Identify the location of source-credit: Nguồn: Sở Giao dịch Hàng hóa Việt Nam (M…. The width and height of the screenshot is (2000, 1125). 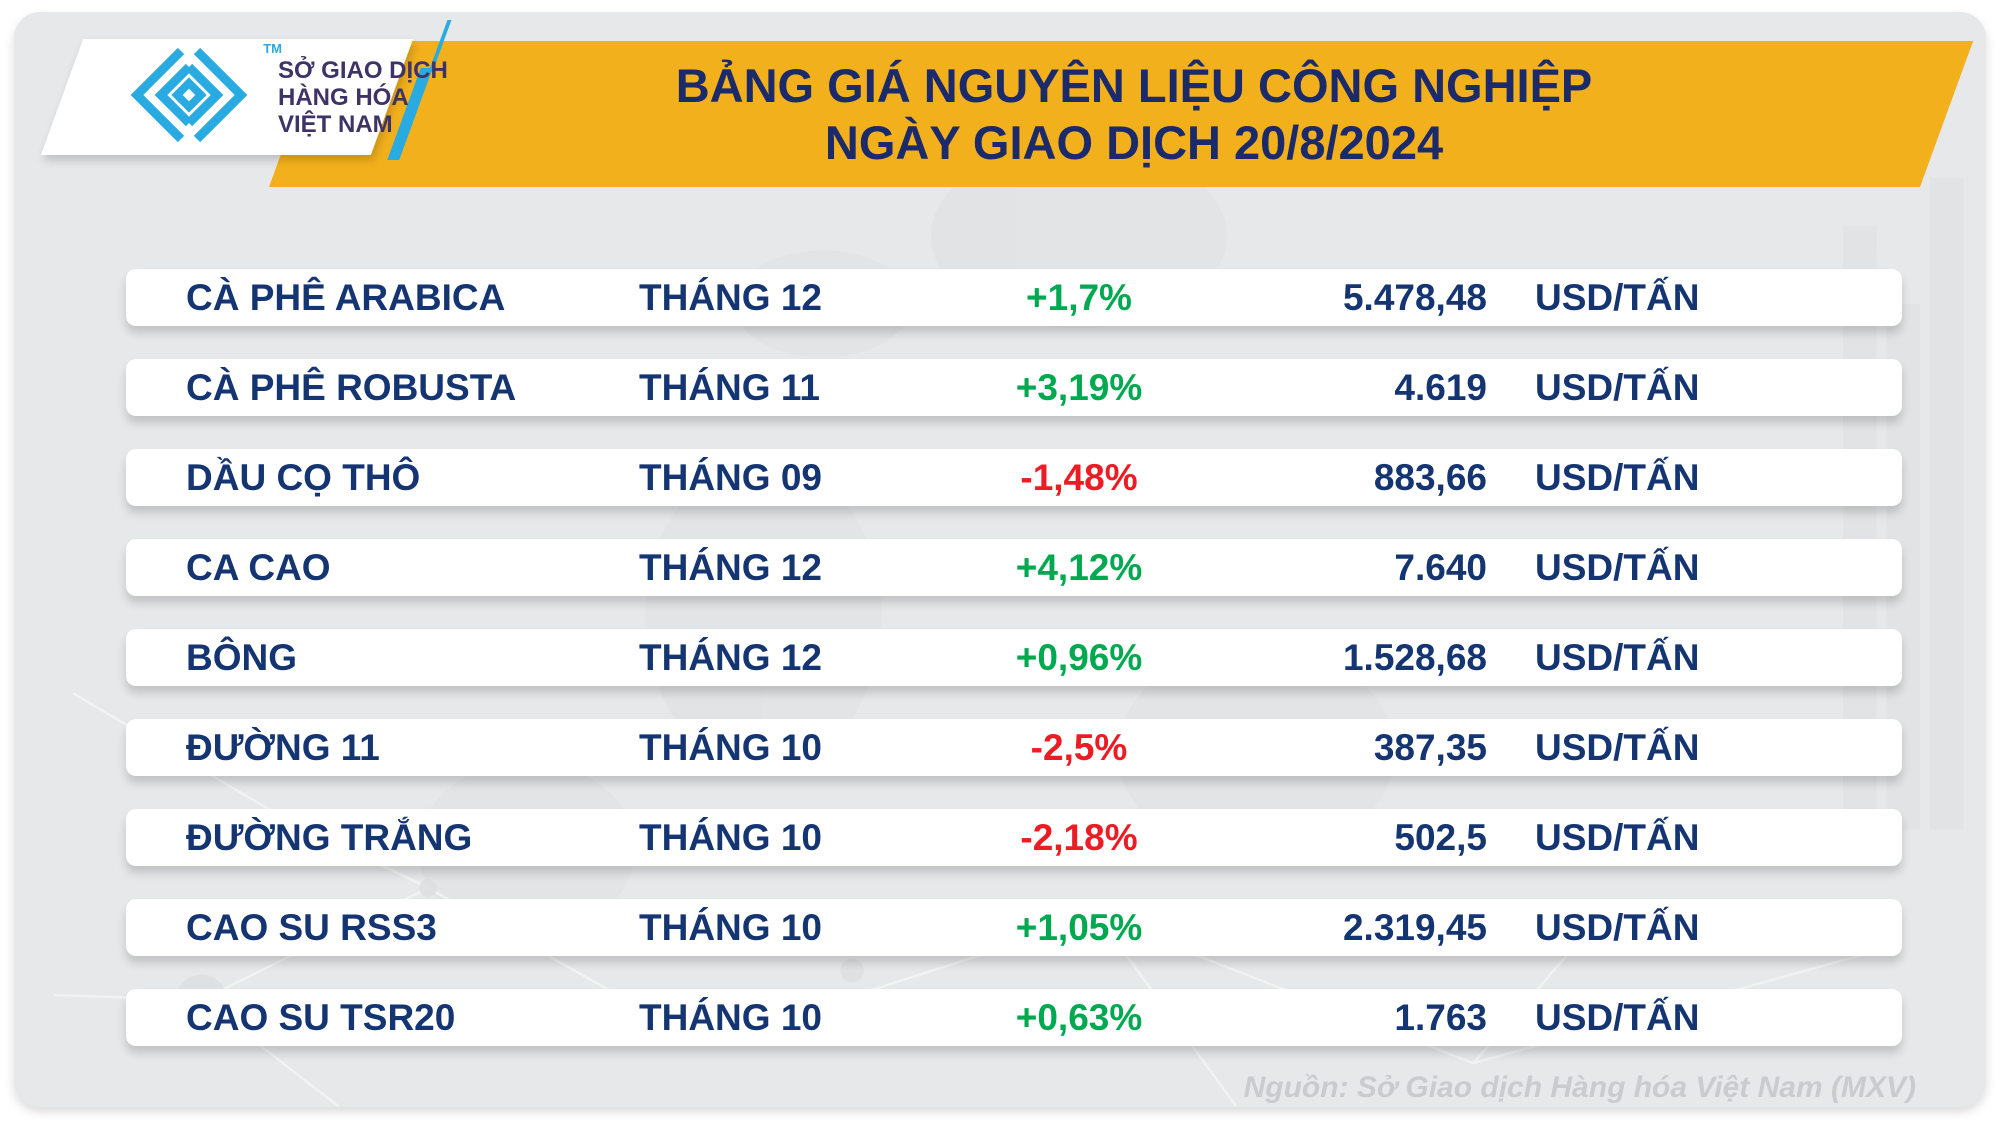
(1579, 1087).